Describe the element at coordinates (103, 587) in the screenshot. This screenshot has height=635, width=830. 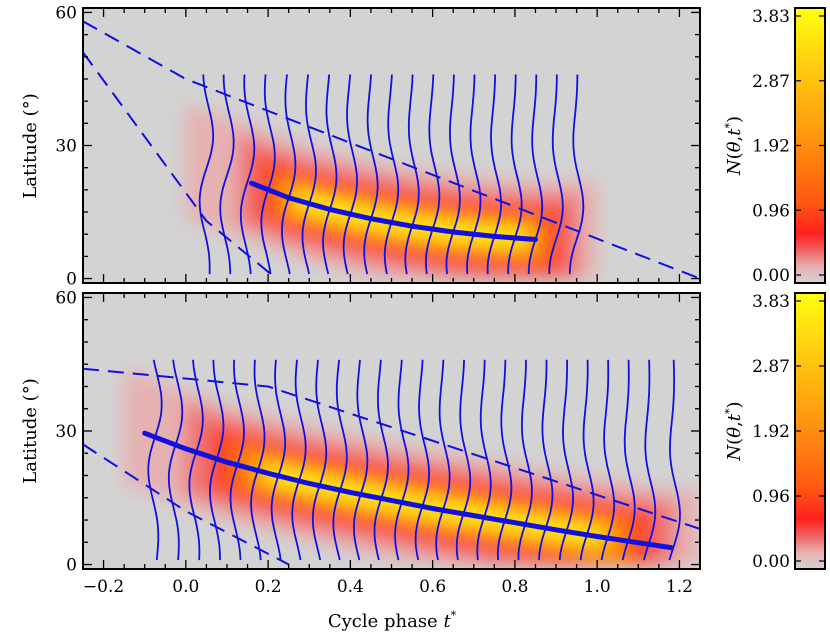
I see `bottom-x-tick-label: −0.2` at that location.